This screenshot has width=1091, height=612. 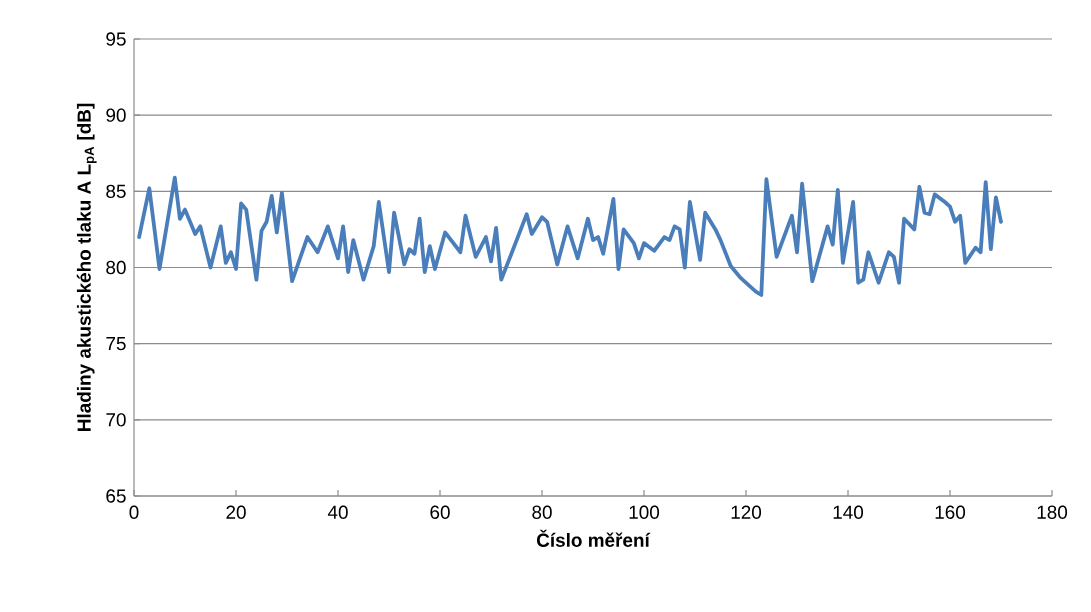 I want to click on x-tick-label: 180, so click(x=1052, y=512).